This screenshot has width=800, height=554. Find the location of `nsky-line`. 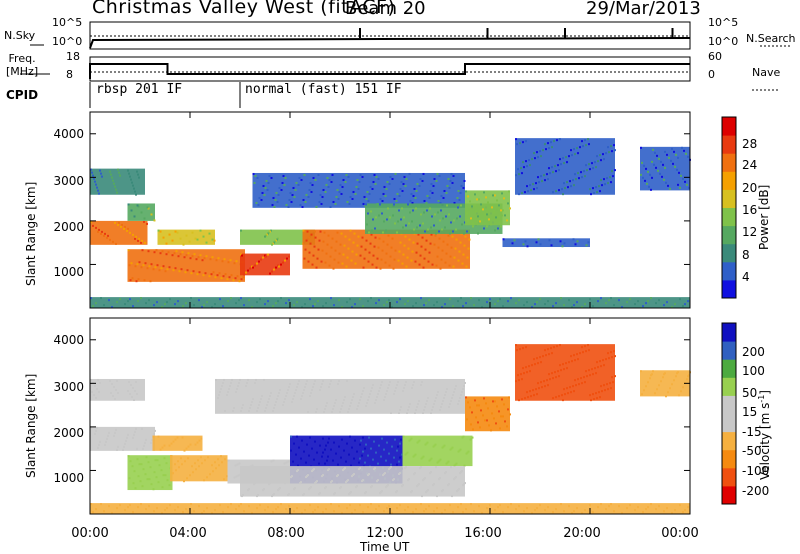

nsky-line is located at coordinates (390, 43).